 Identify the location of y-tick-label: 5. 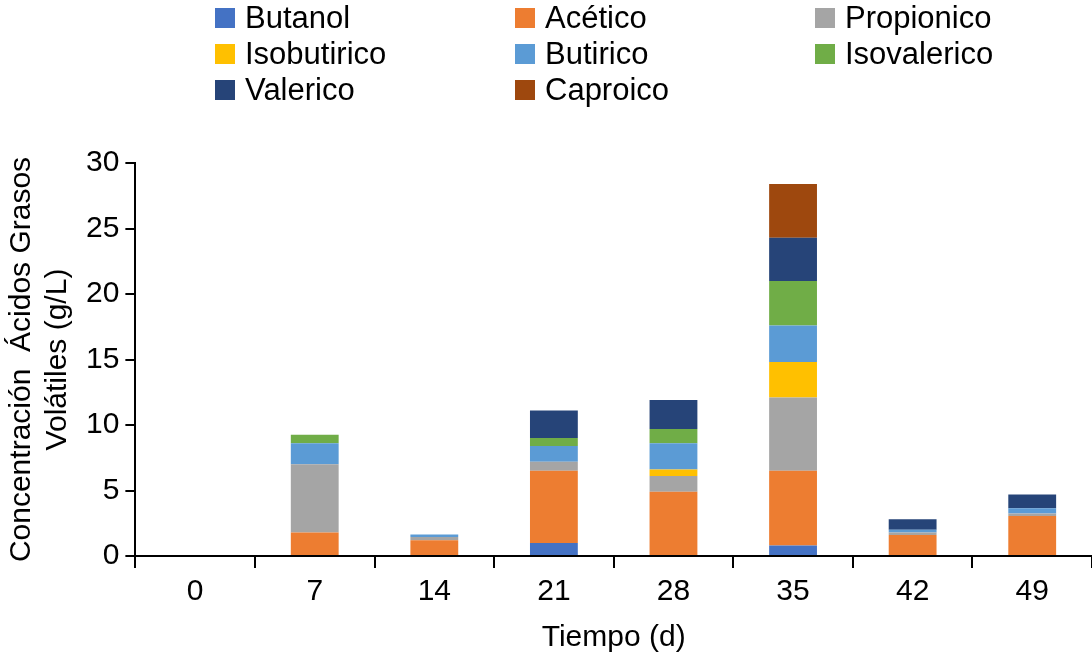
(111, 488).